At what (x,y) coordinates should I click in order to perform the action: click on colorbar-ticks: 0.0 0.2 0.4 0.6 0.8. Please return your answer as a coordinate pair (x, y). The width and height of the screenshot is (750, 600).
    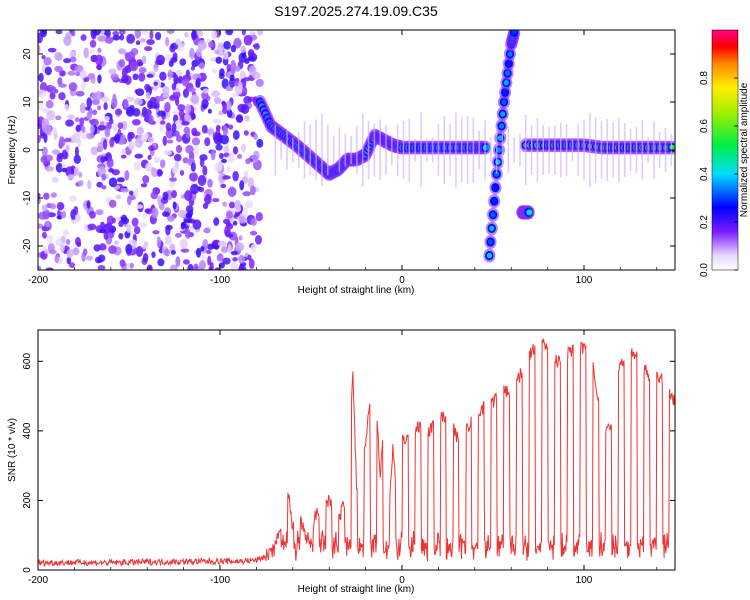
    Looking at the image, I should click on (718, 174).